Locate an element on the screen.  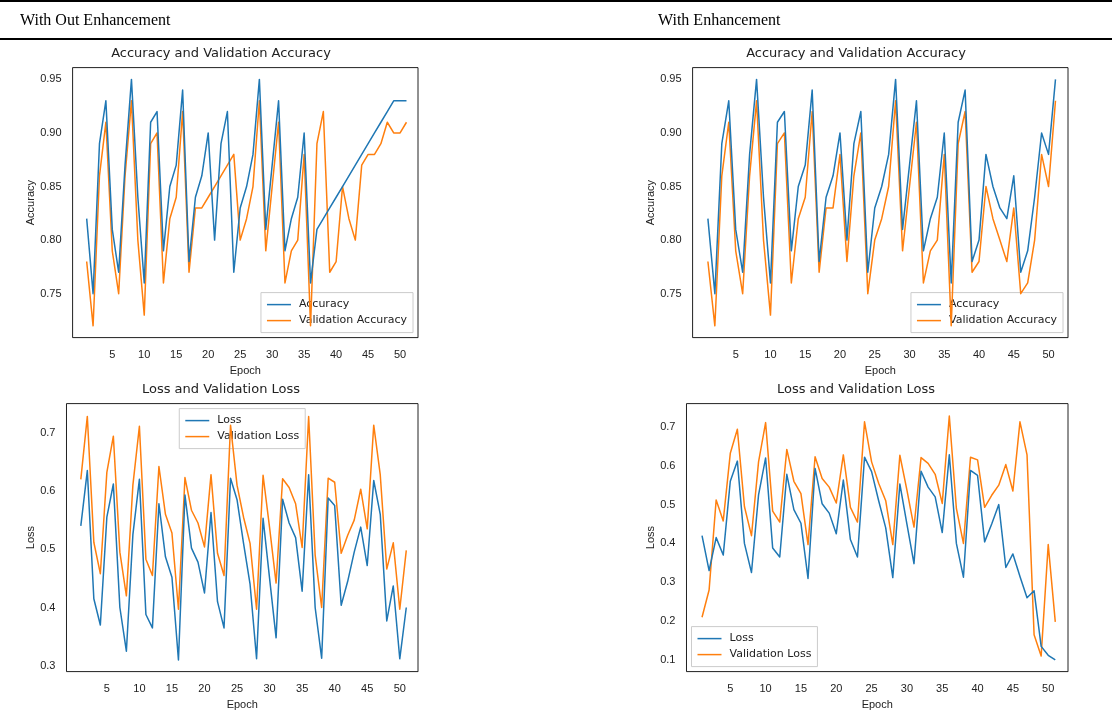
text: With Out Enhancement is located at coordinates (95, 20).